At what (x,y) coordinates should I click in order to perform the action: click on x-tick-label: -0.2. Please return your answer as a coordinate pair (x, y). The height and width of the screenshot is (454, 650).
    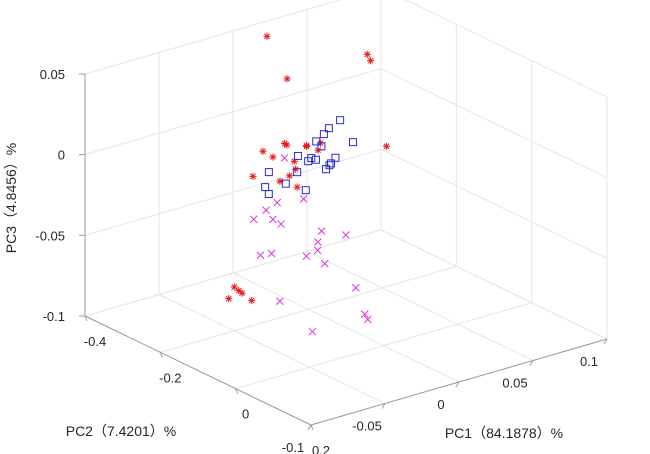
    Looking at the image, I should click on (170, 377).